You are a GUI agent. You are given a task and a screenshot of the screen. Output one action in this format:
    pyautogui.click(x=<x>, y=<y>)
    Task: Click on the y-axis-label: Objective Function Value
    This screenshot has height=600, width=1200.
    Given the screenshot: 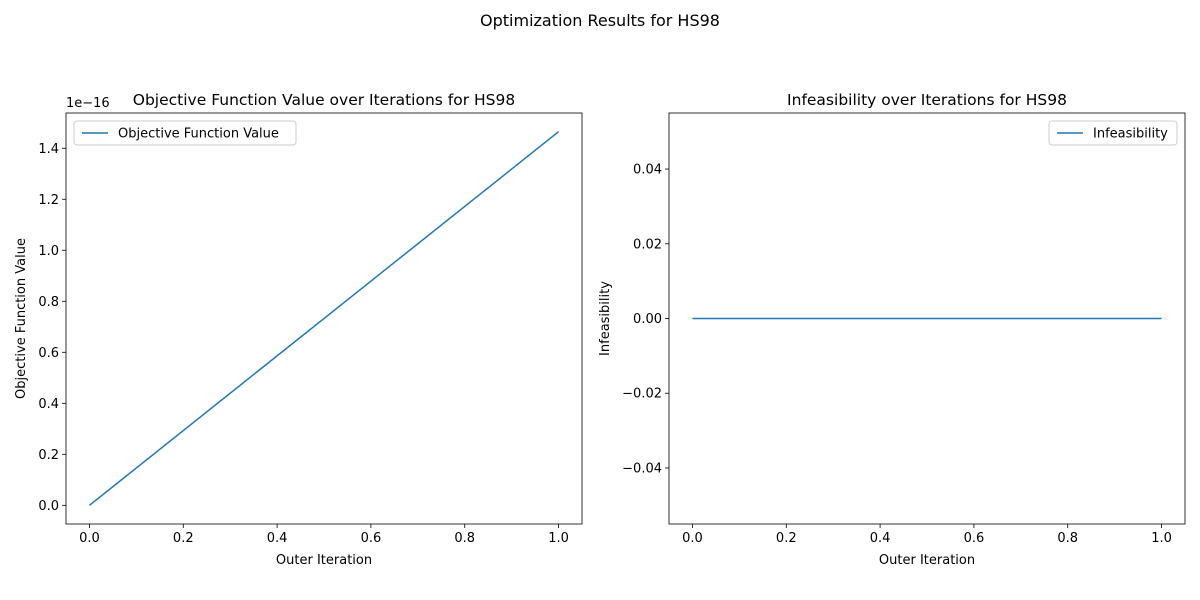 What is the action you would take?
    pyautogui.click(x=21, y=318)
    